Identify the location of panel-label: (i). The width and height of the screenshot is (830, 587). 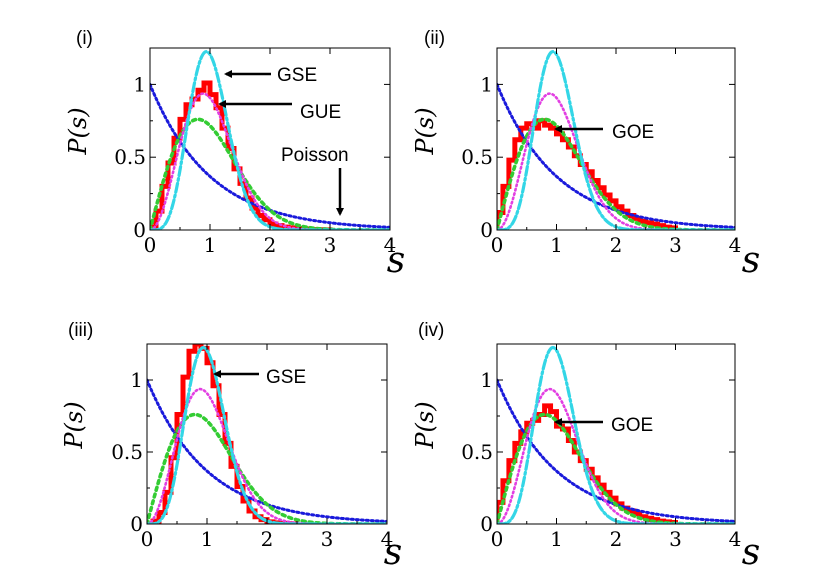
(84, 38).